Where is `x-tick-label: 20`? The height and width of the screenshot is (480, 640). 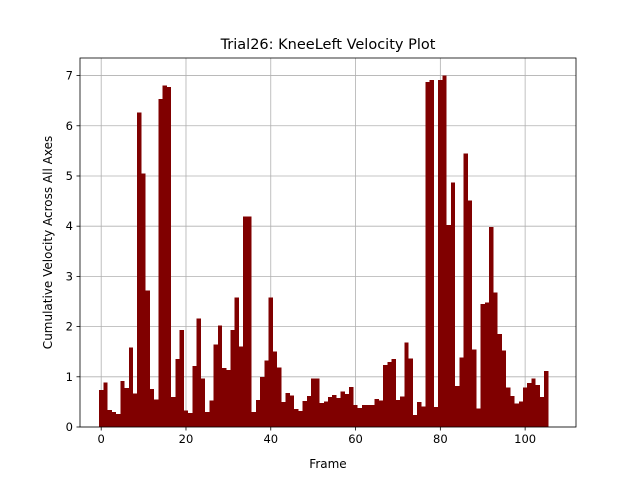 x-tick-label: 20 is located at coordinates (186, 439).